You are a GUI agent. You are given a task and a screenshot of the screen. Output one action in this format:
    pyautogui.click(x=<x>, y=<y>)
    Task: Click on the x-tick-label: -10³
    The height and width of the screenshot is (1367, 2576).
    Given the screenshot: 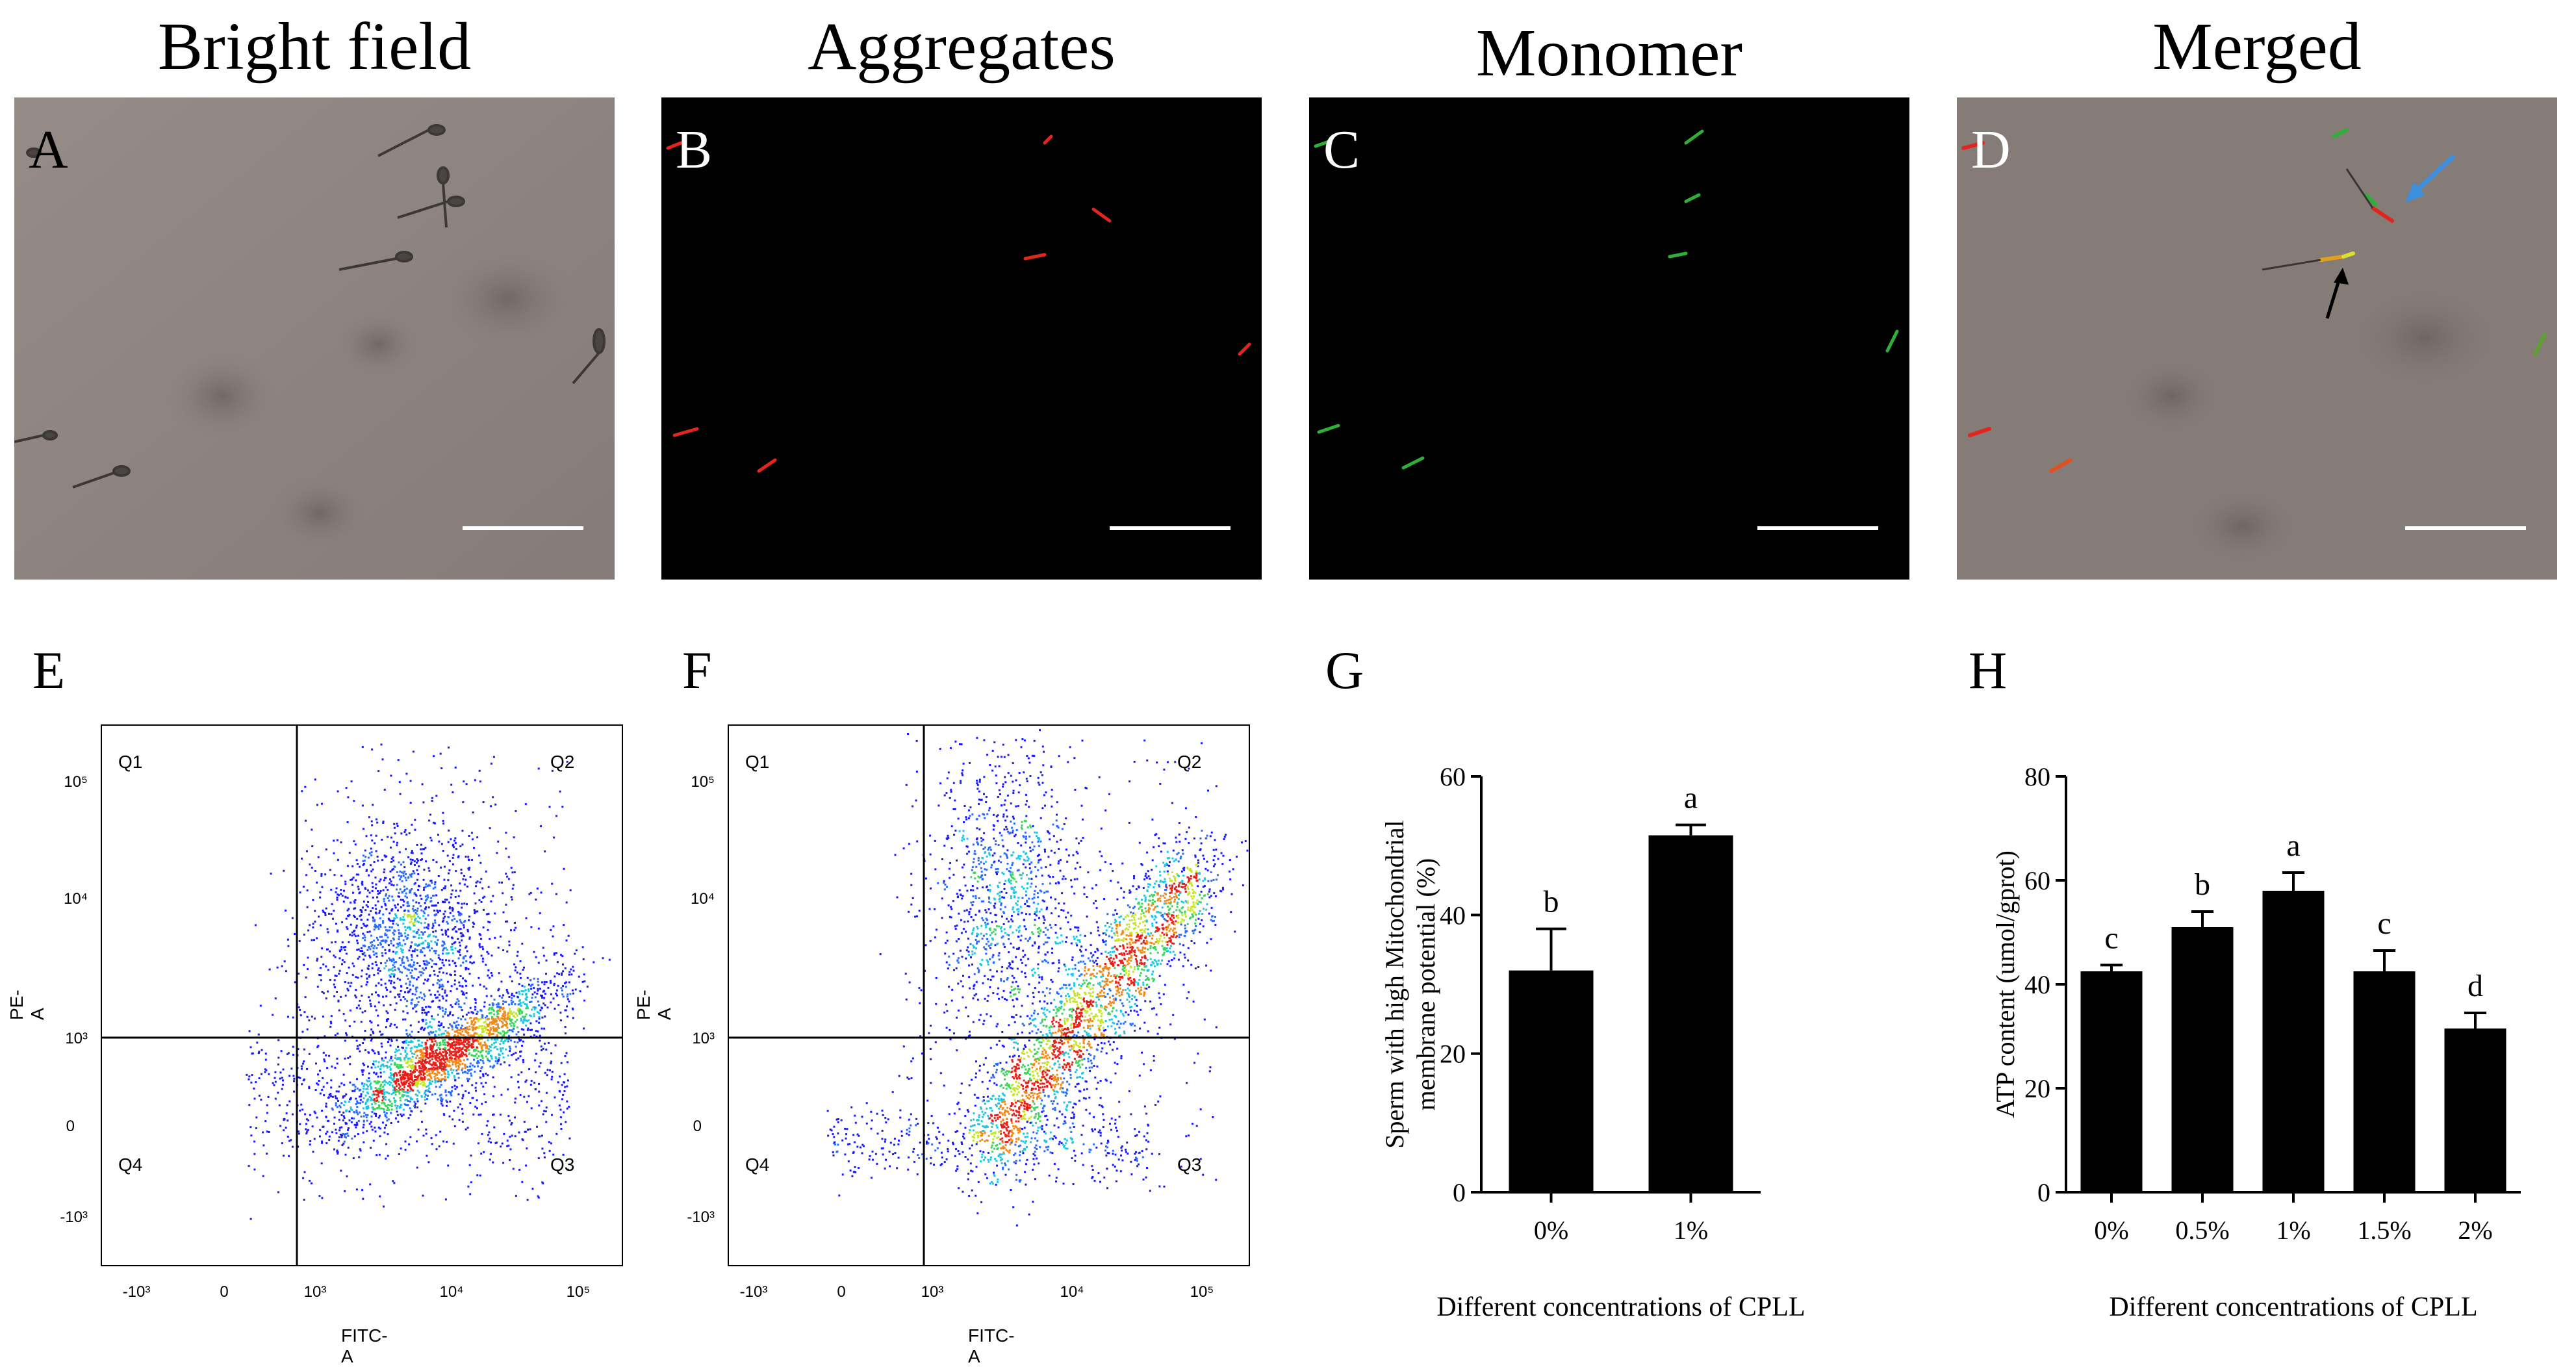 What is the action you would take?
    pyautogui.click(x=136, y=1292)
    